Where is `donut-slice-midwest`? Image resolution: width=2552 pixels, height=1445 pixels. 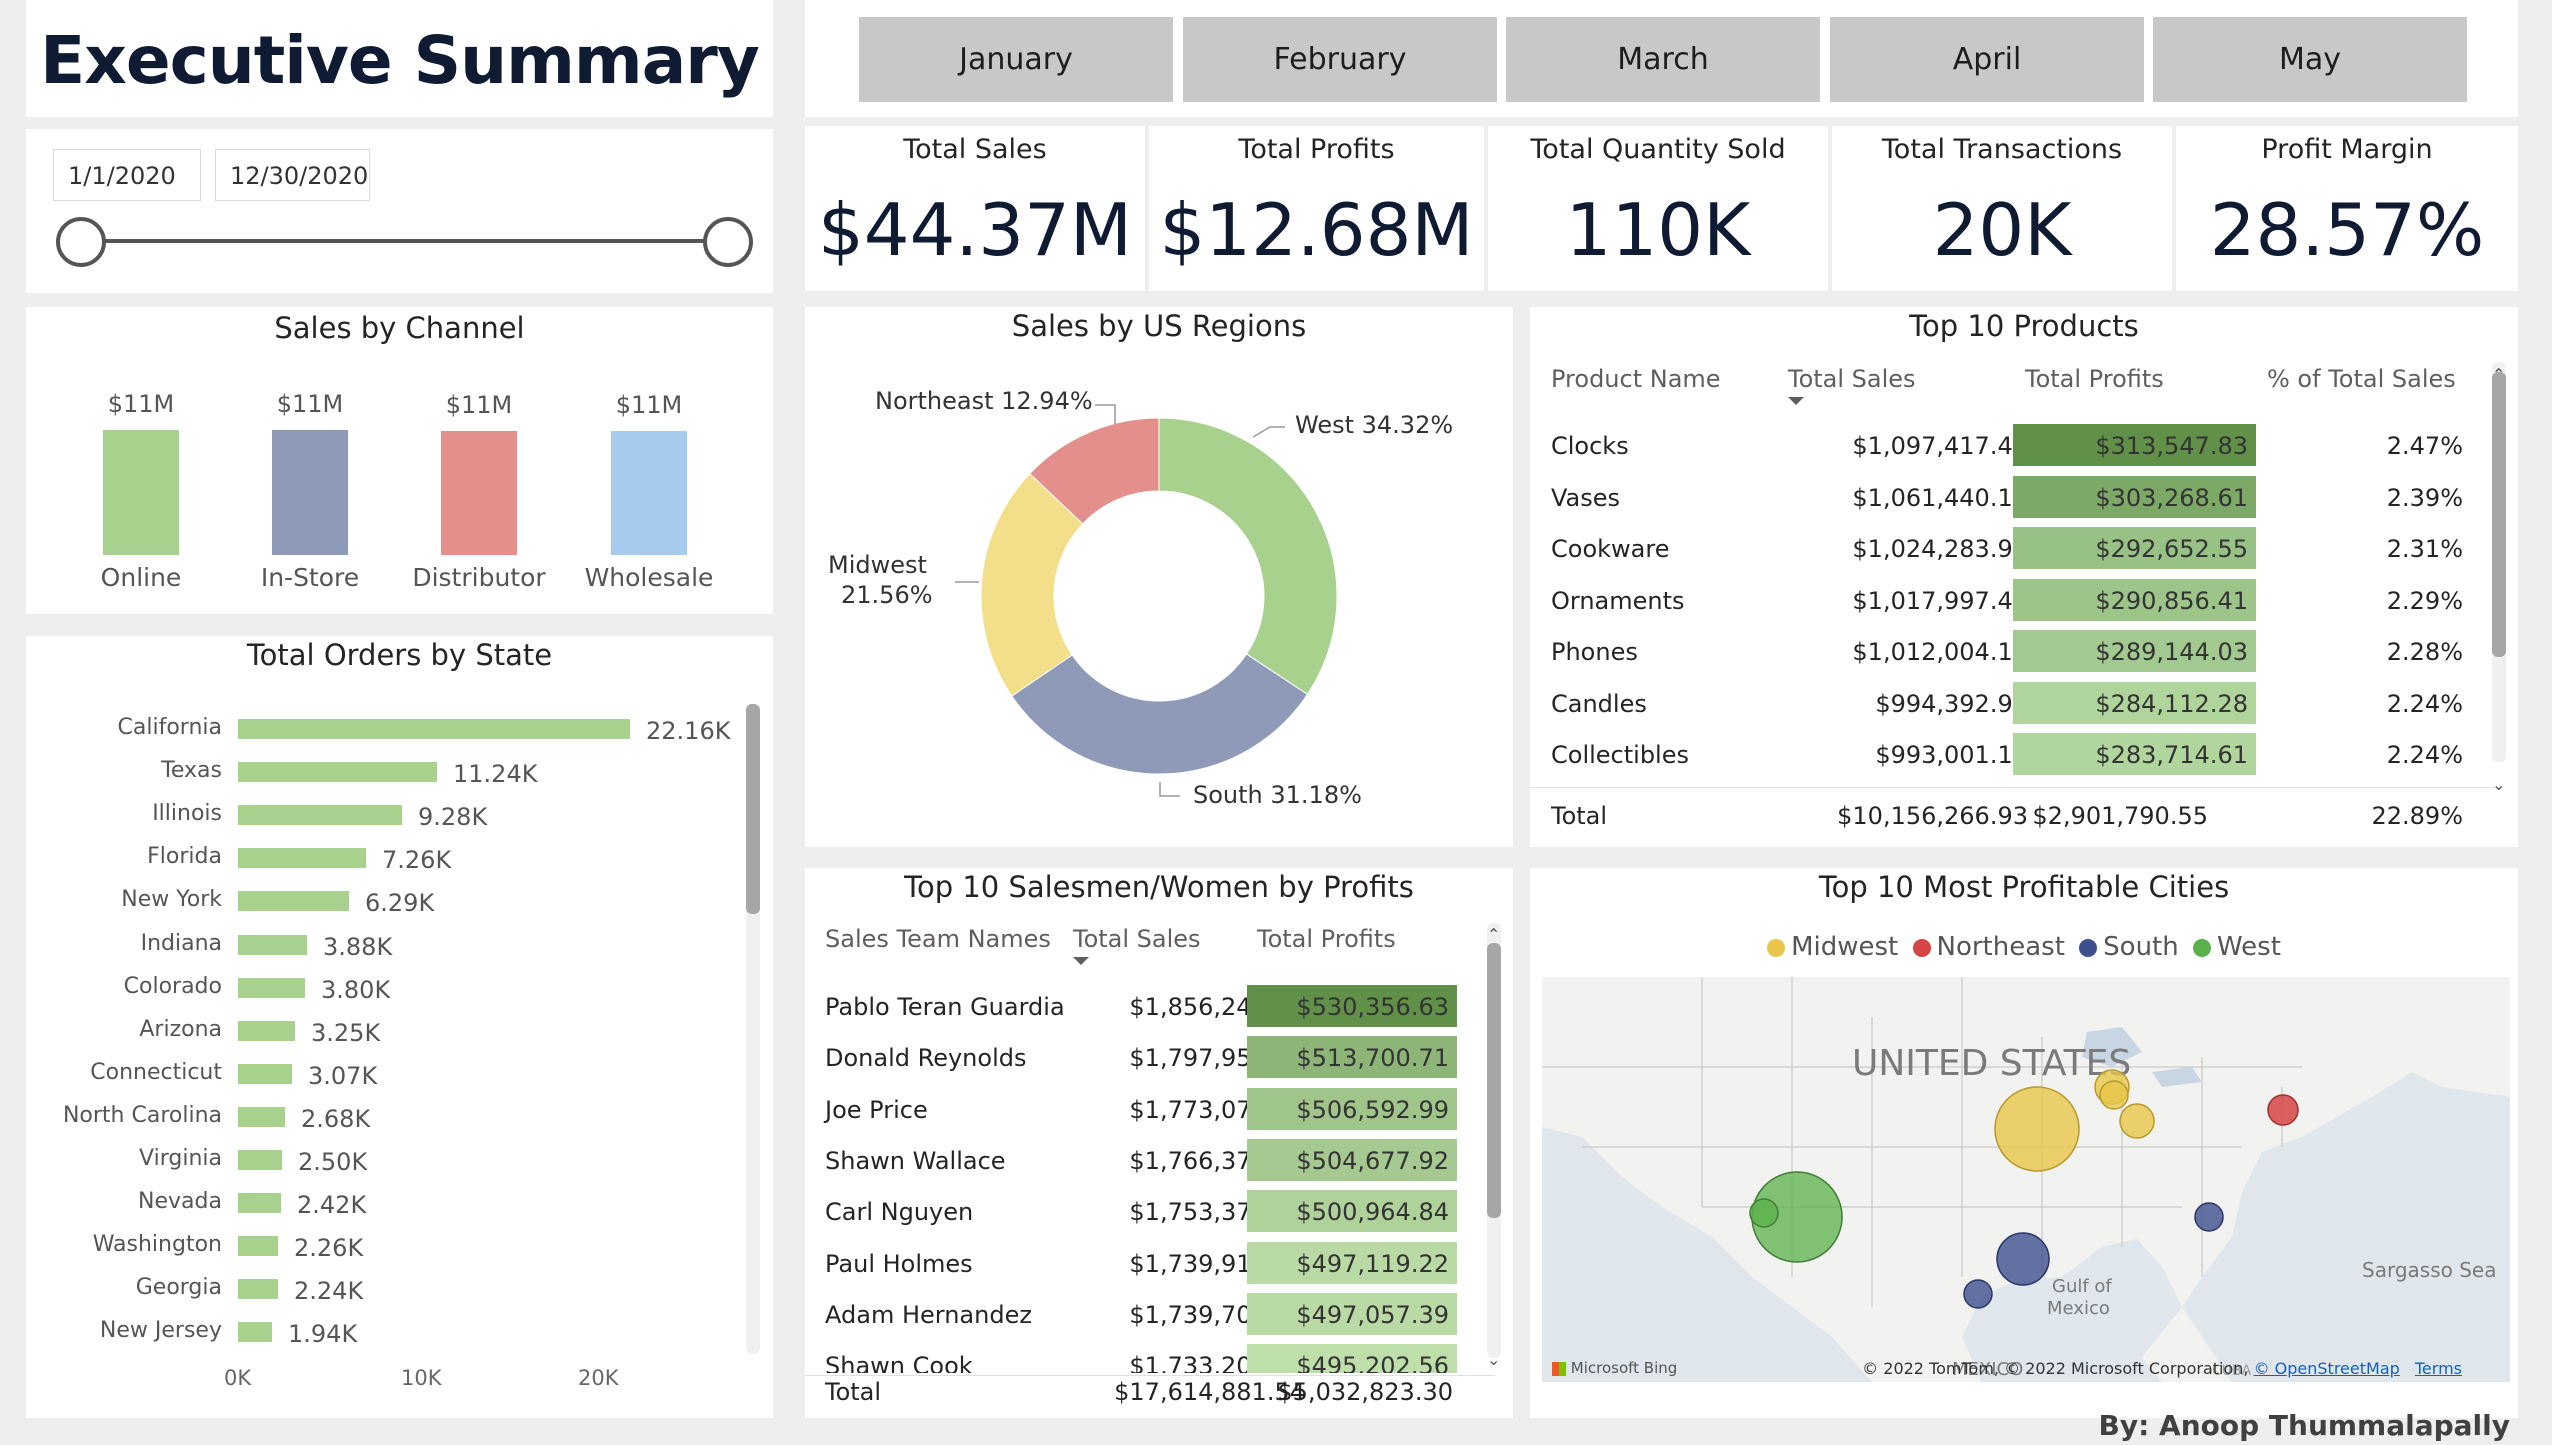
donut-slice-midwest is located at coordinates (1032, 584).